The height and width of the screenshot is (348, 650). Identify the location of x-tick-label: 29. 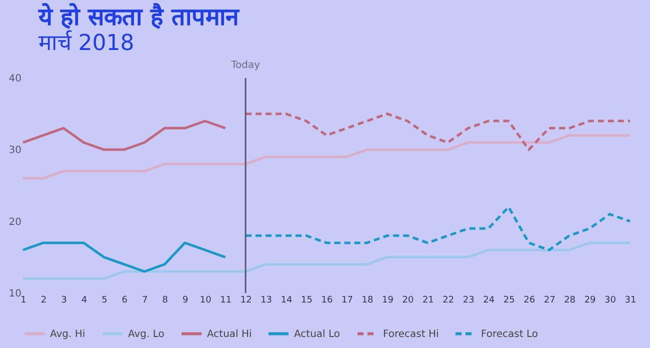
(590, 301).